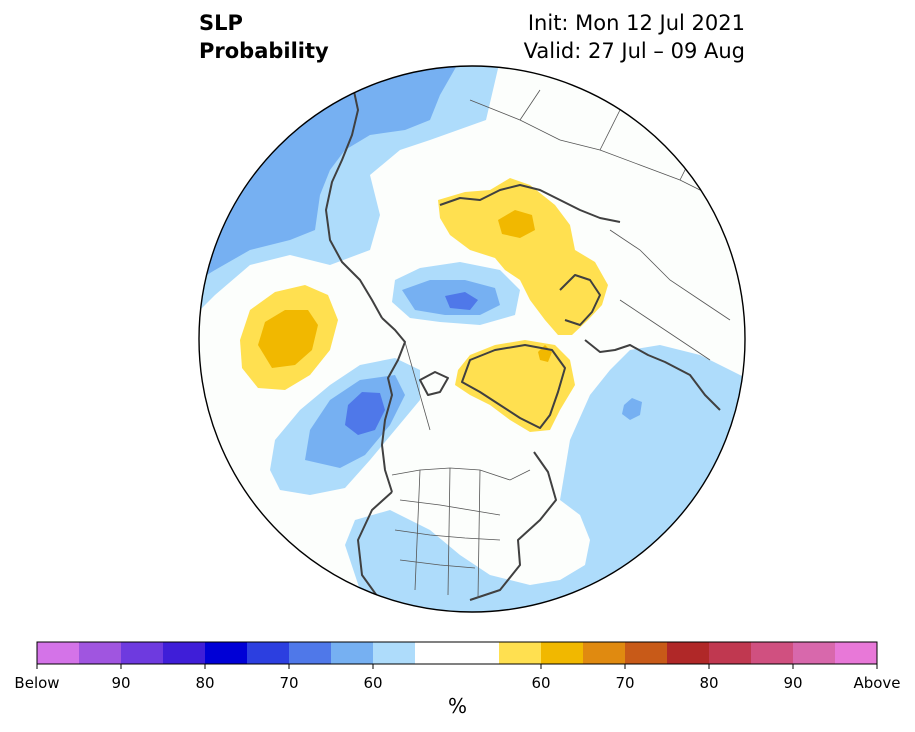  Describe the element at coordinates (264, 51) in the screenshot. I see `product-label: Probability` at that location.